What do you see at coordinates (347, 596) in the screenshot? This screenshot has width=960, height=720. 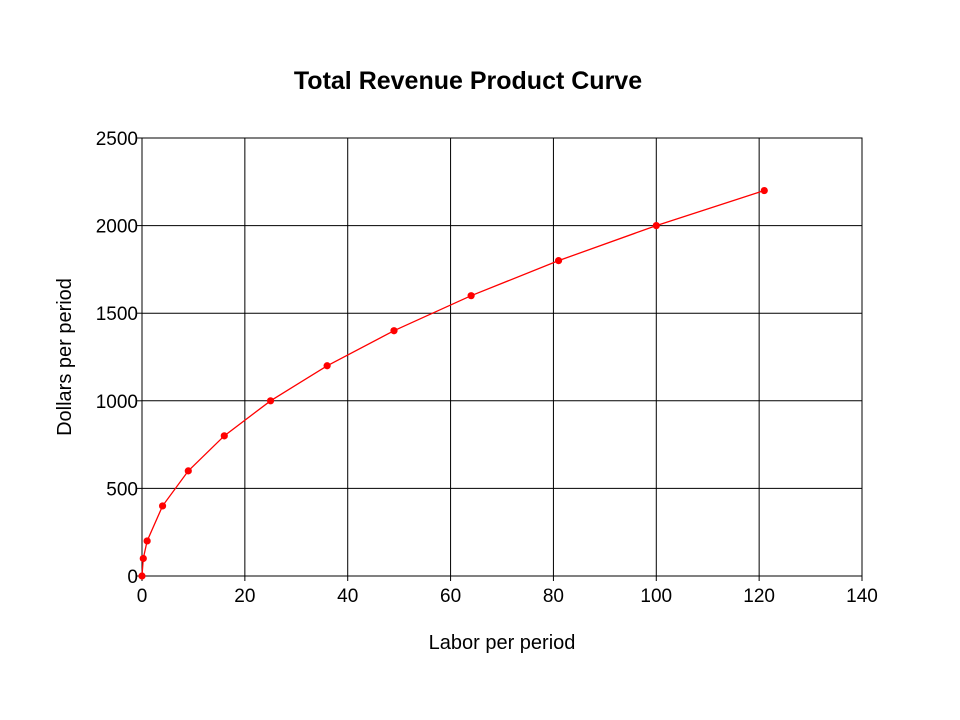 I see `x-tick-label: 40` at bounding box center [347, 596].